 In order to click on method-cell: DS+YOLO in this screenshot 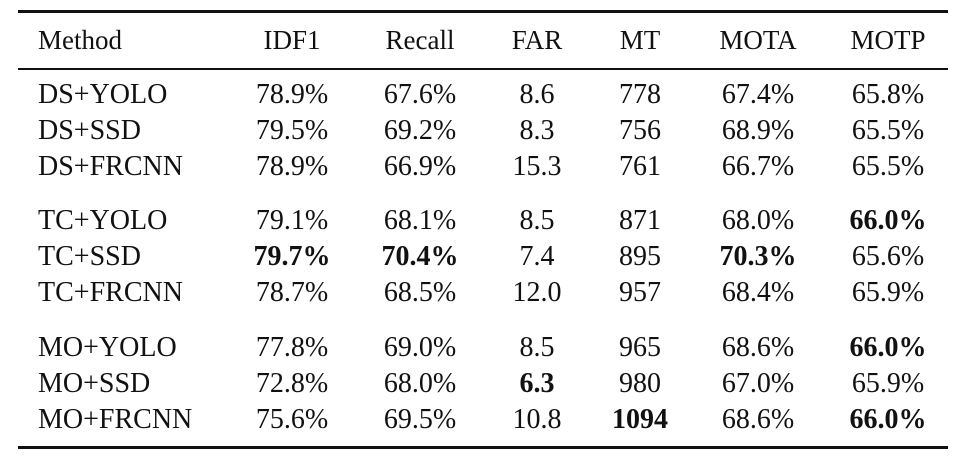, I will do `click(103, 94)`.